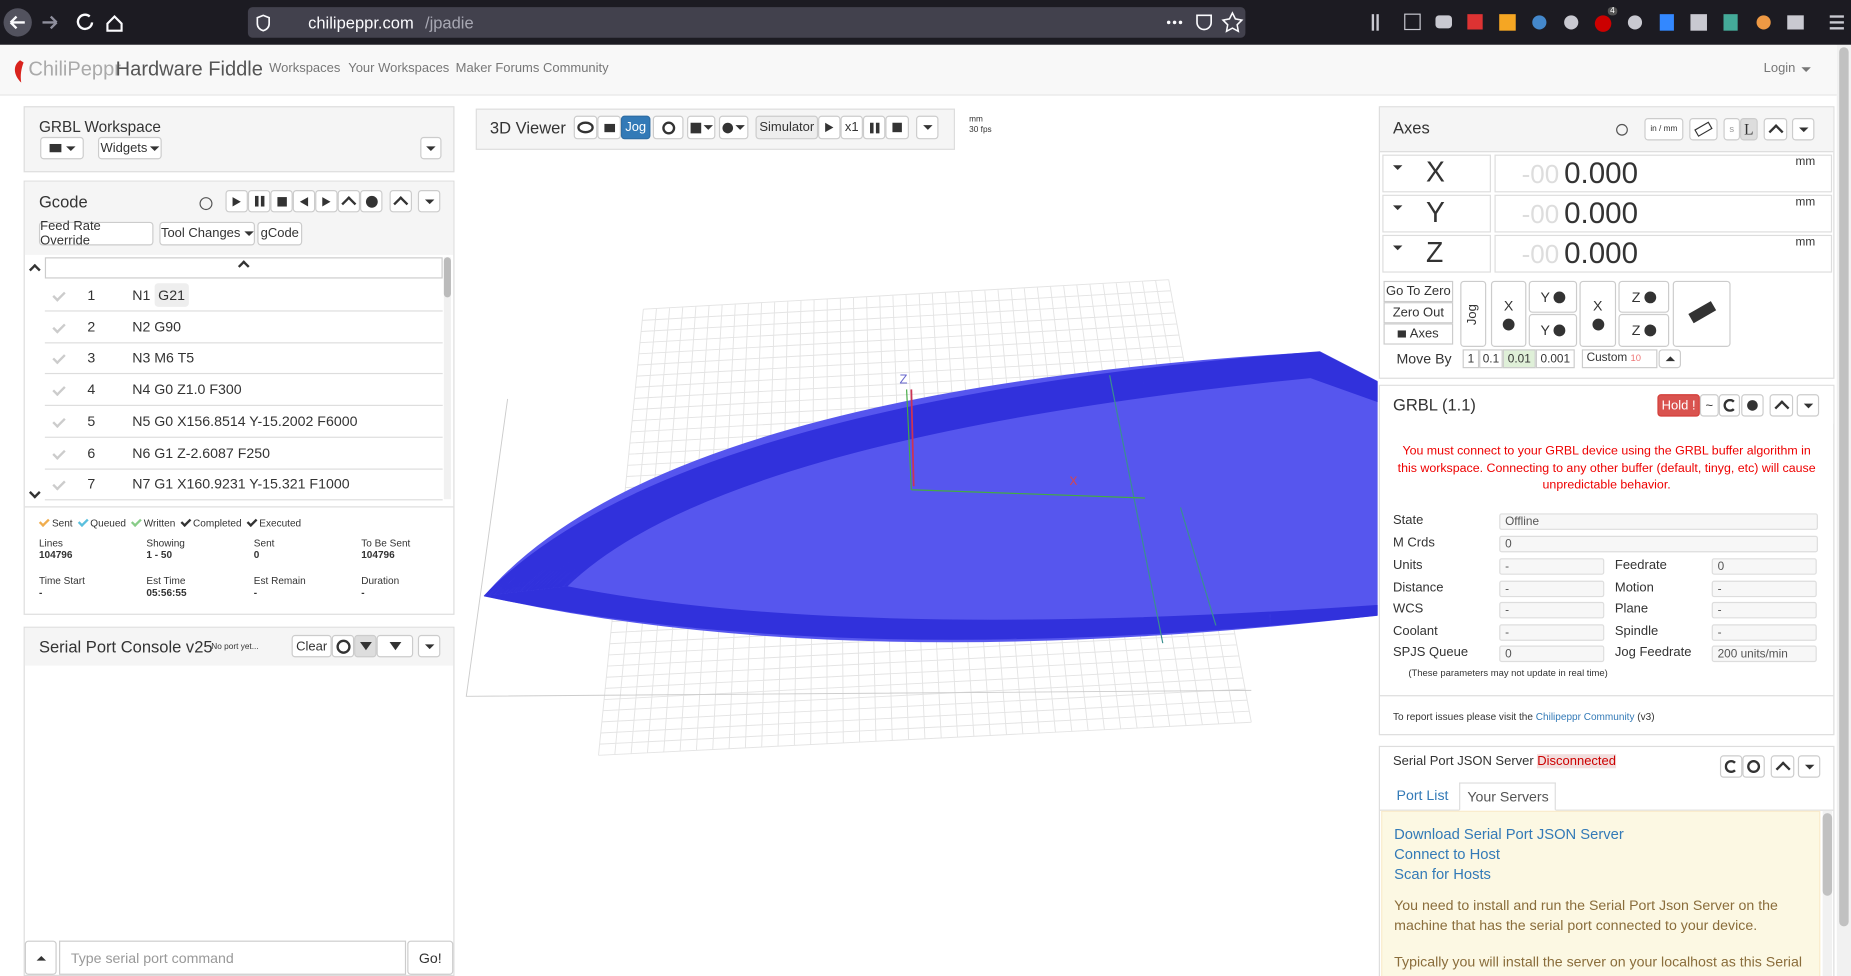 Image resolution: width=1851 pixels, height=976 pixels. Describe the element at coordinates (1519, 359) in the screenshot. I see `step-button: 0.01` at that location.